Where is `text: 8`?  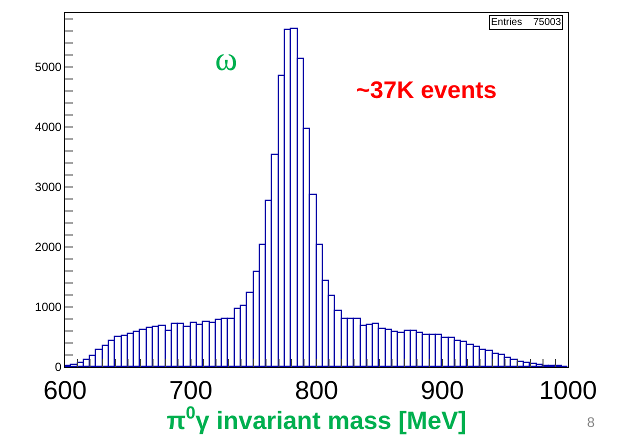
text: 8 is located at coordinates (591, 422).